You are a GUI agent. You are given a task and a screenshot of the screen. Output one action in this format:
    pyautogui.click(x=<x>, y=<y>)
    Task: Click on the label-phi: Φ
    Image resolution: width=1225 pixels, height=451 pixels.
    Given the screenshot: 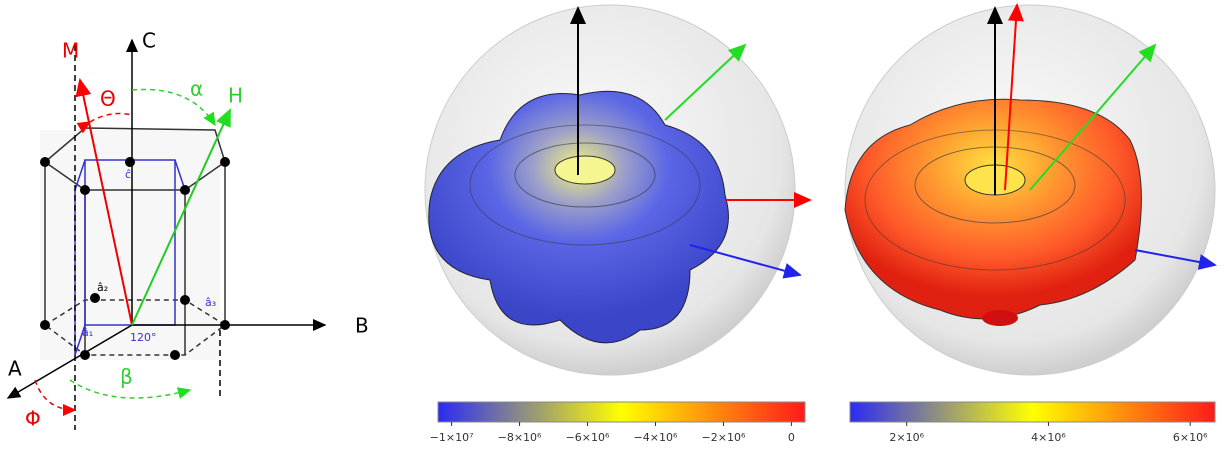 What is the action you would take?
    pyautogui.click(x=33, y=419)
    